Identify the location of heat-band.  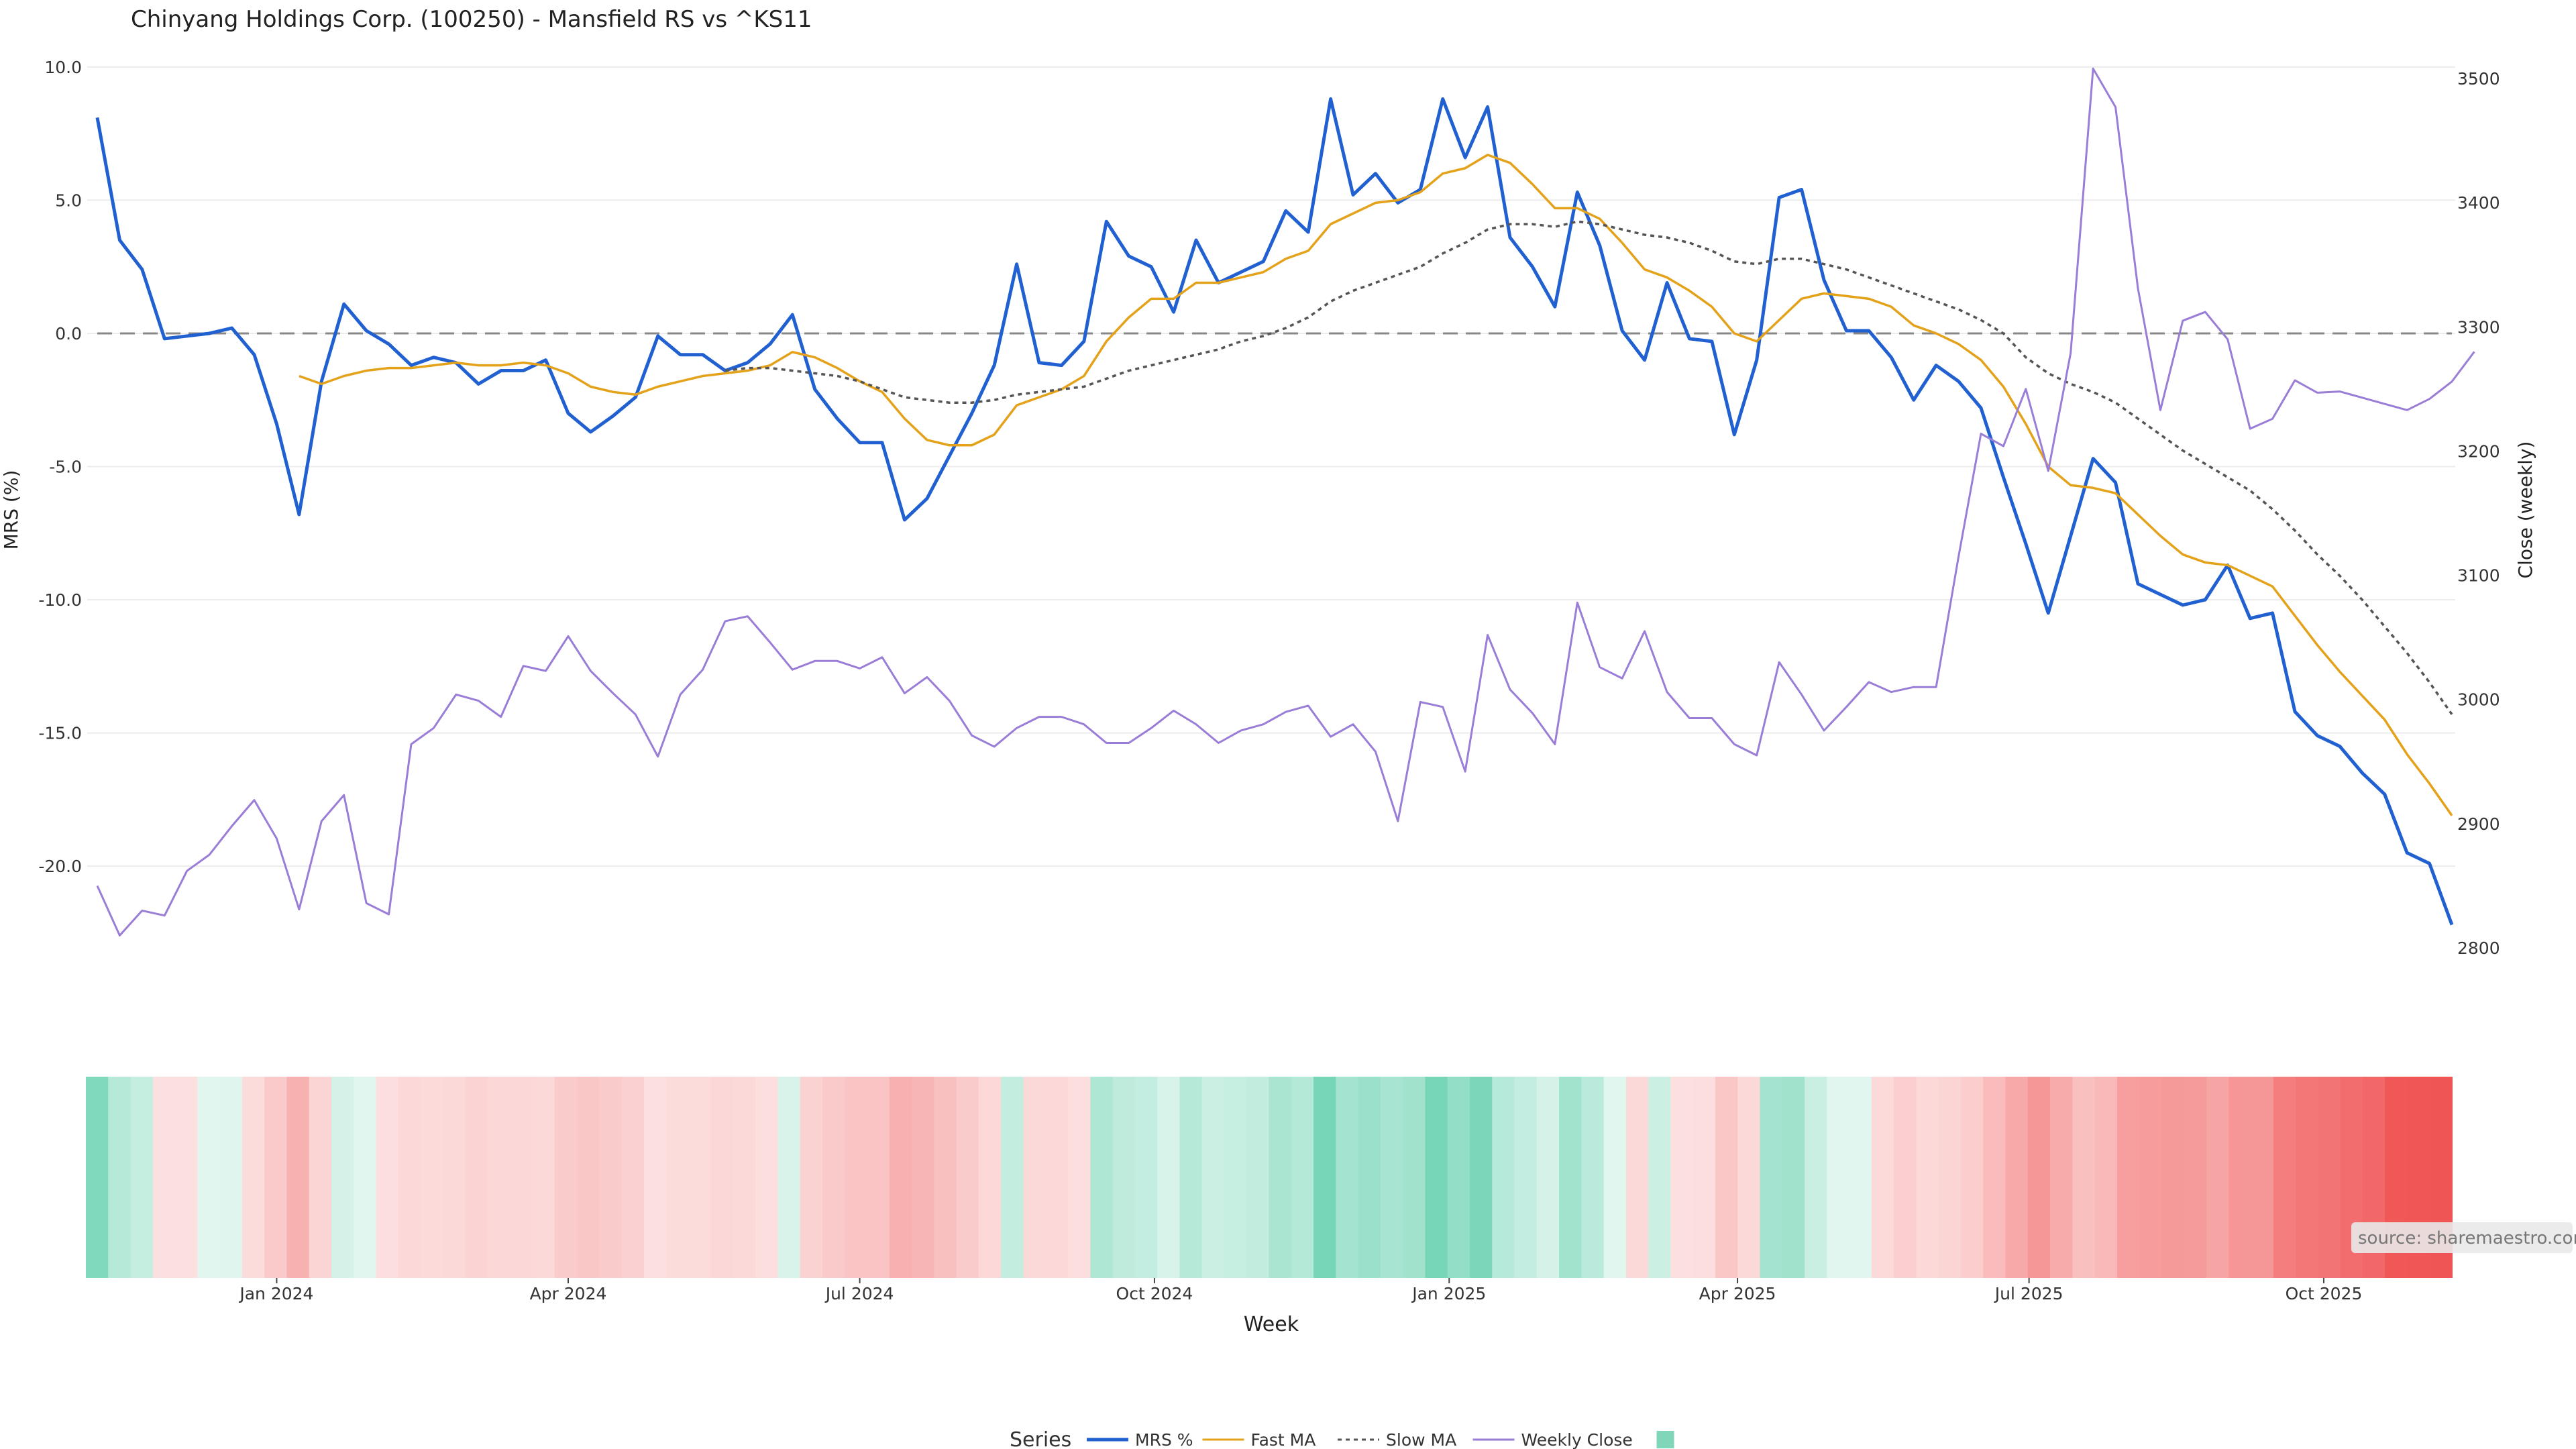
(1269, 1177).